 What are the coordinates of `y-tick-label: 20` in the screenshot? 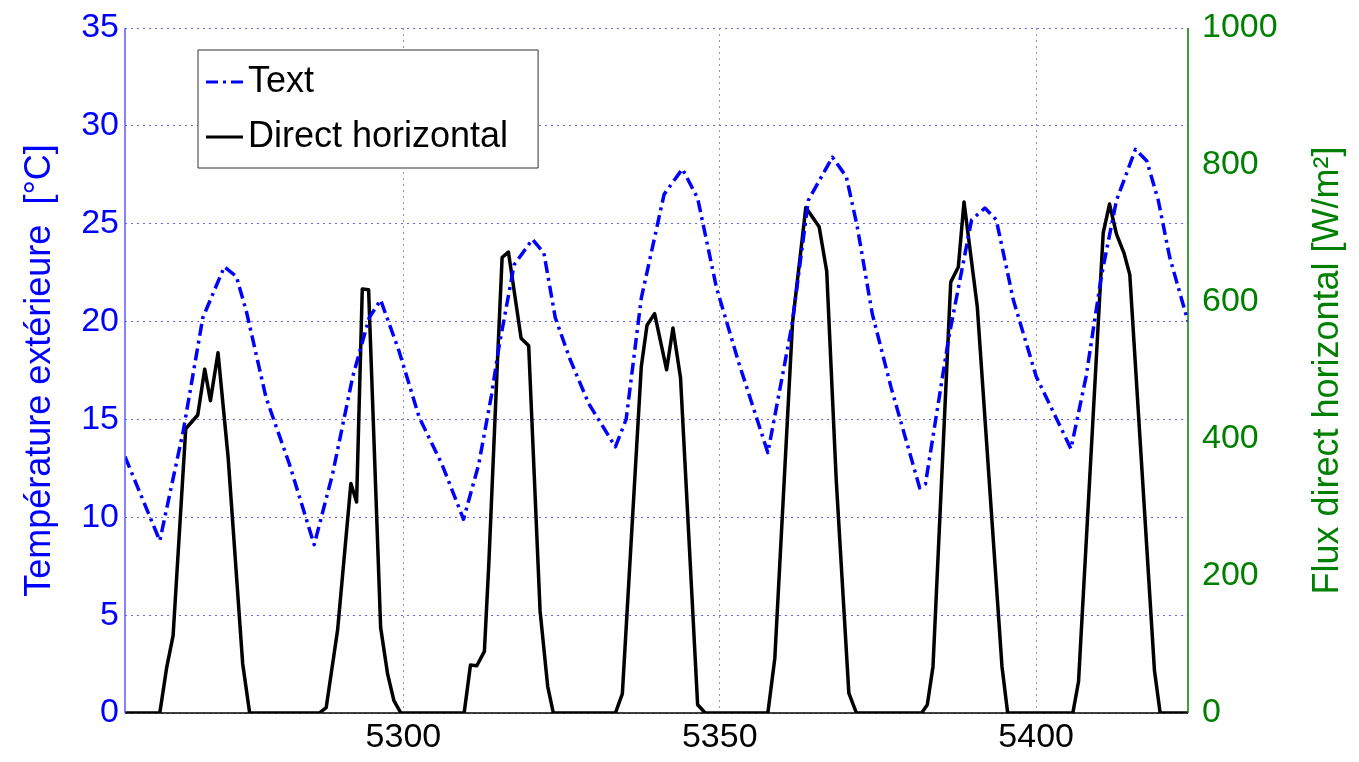 It's located at (100, 318).